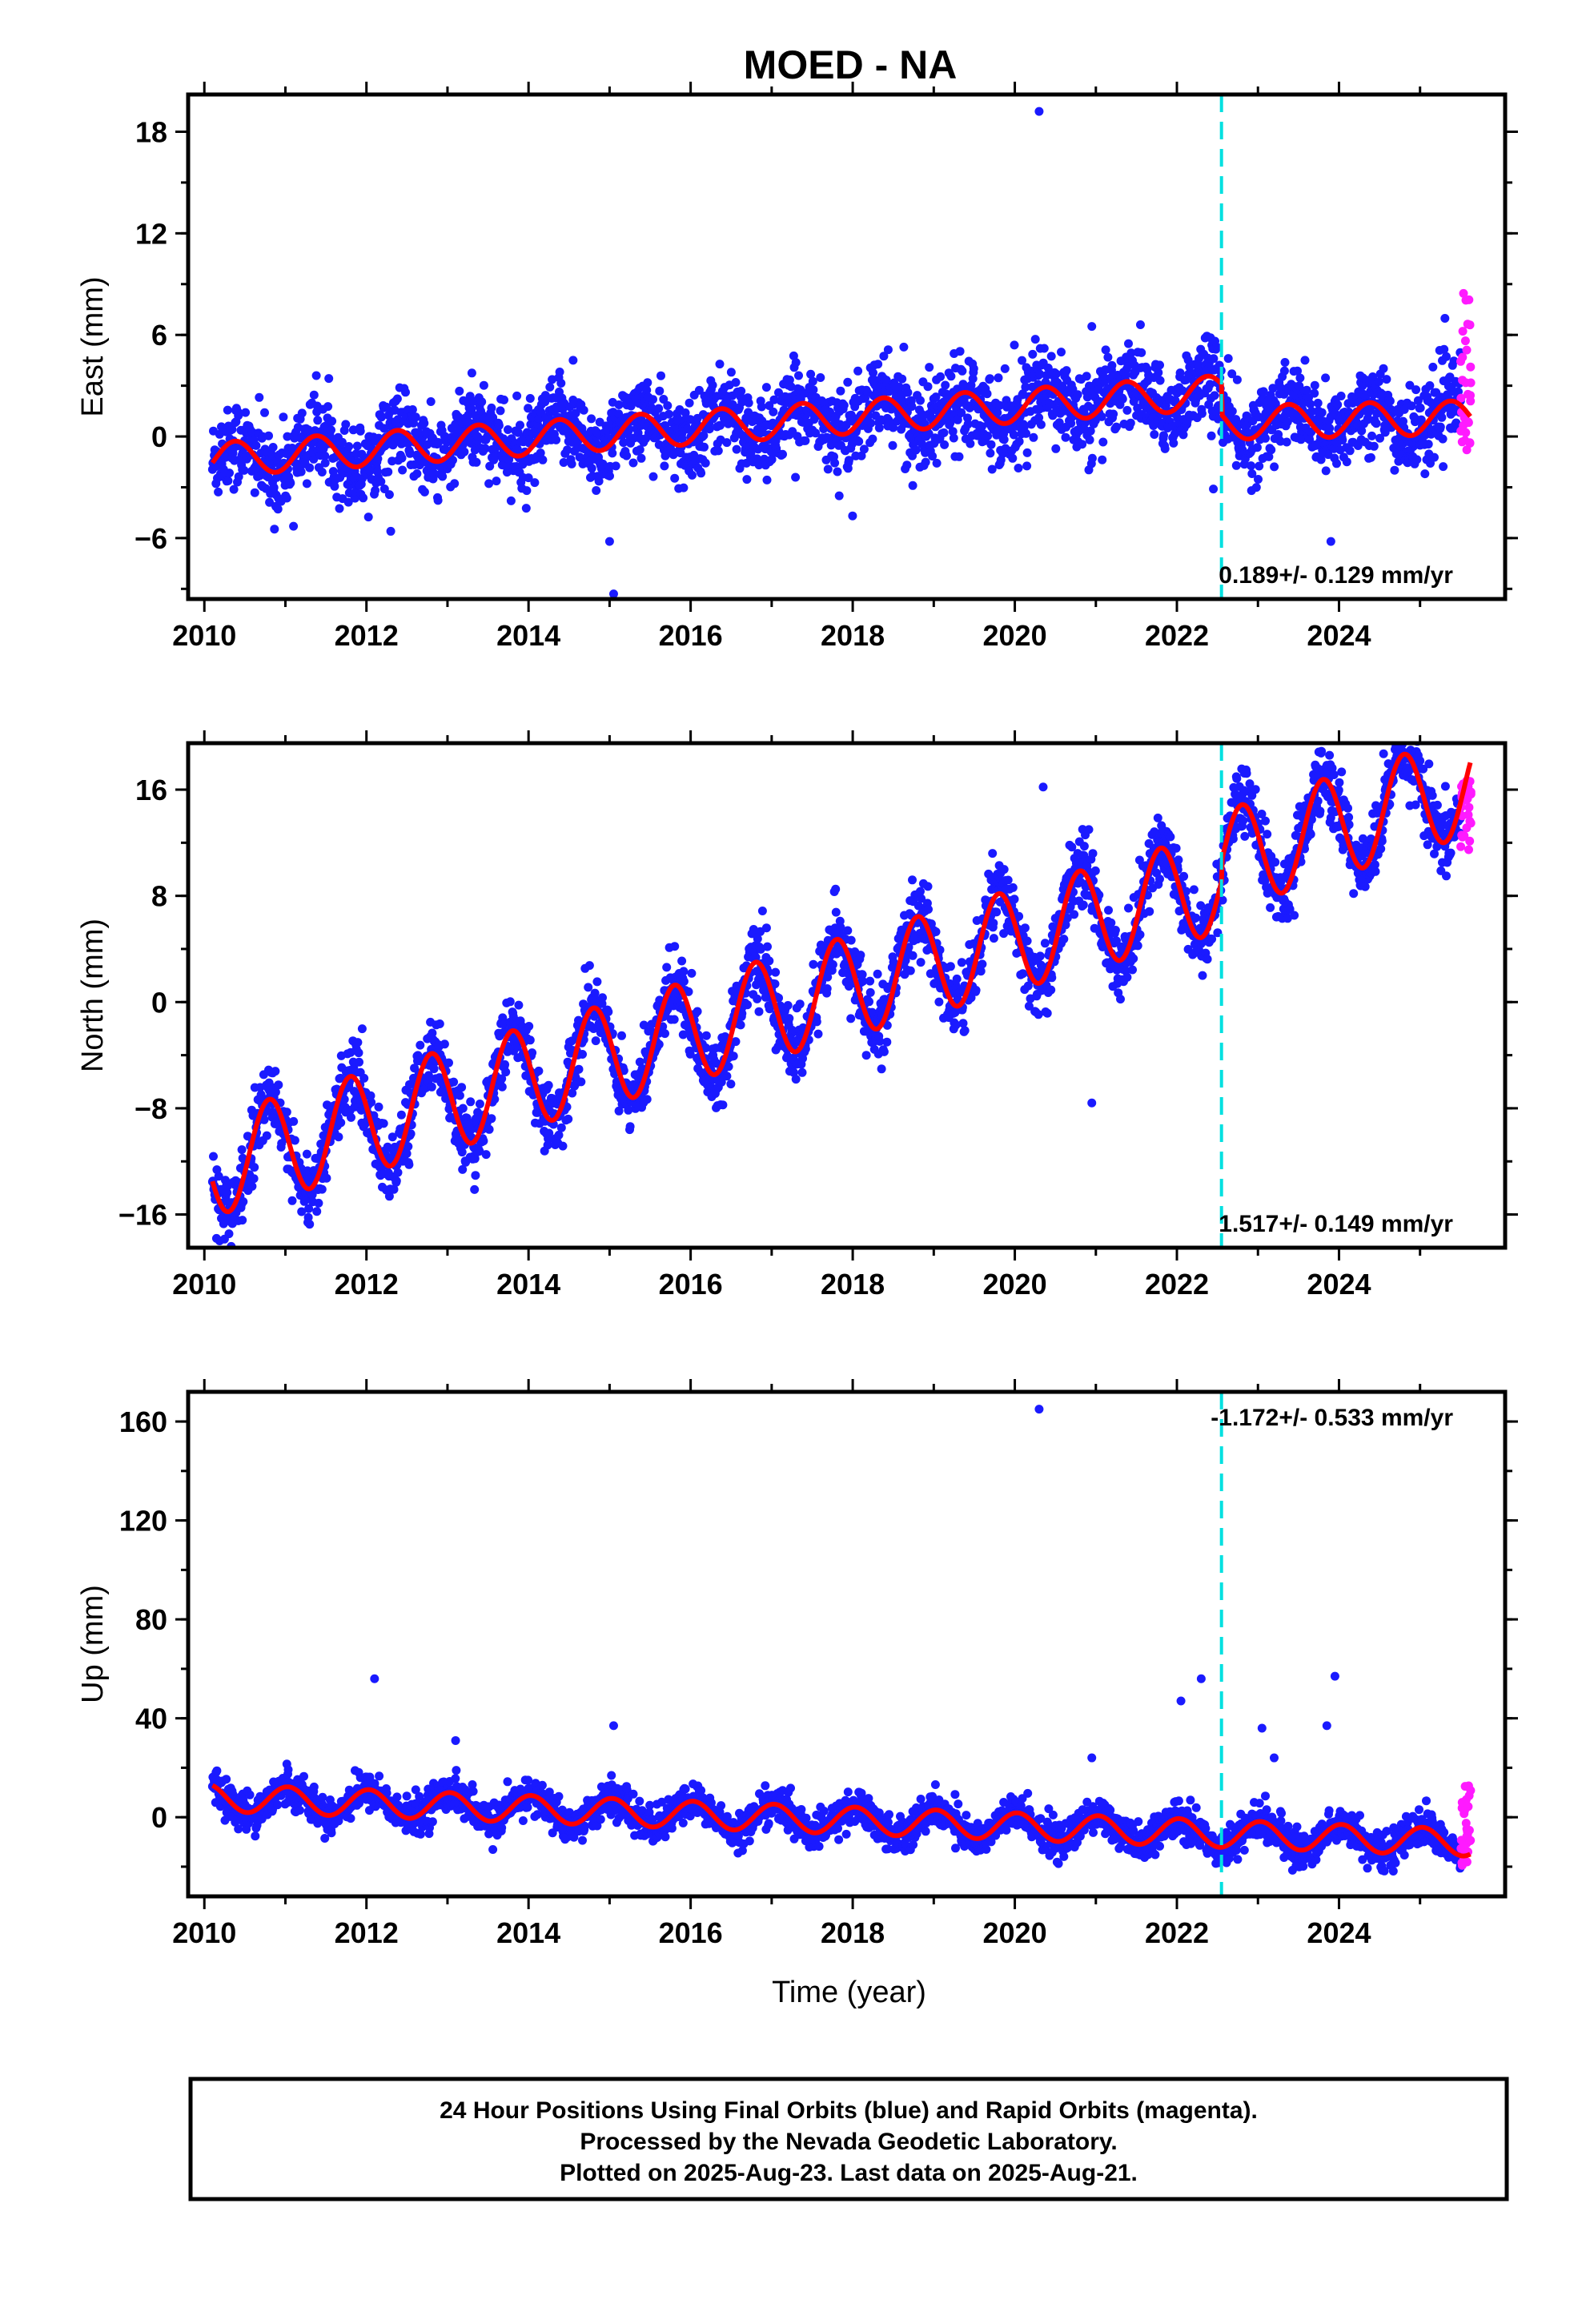 This screenshot has width=1582, height=2324. What do you see at coordinates (1467, 324) in the screenshot?
I see `rapid-point` at bounding box center [1467, 324].